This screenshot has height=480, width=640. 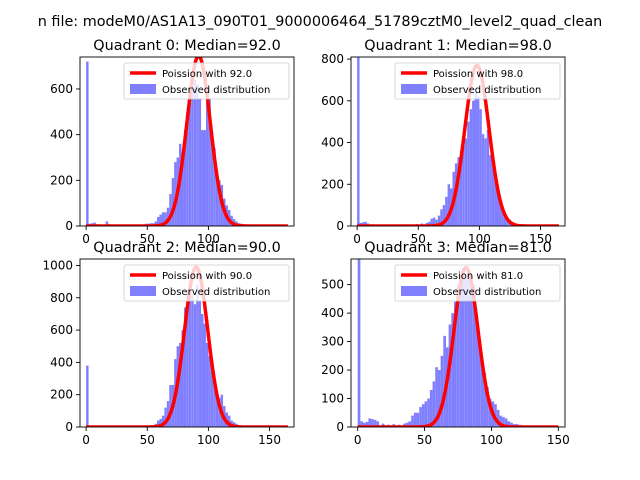 What do you see at coordinates (332, 399) in the screenshot?
I see `y-tick-label: 100` at bounding box center [332, 399].